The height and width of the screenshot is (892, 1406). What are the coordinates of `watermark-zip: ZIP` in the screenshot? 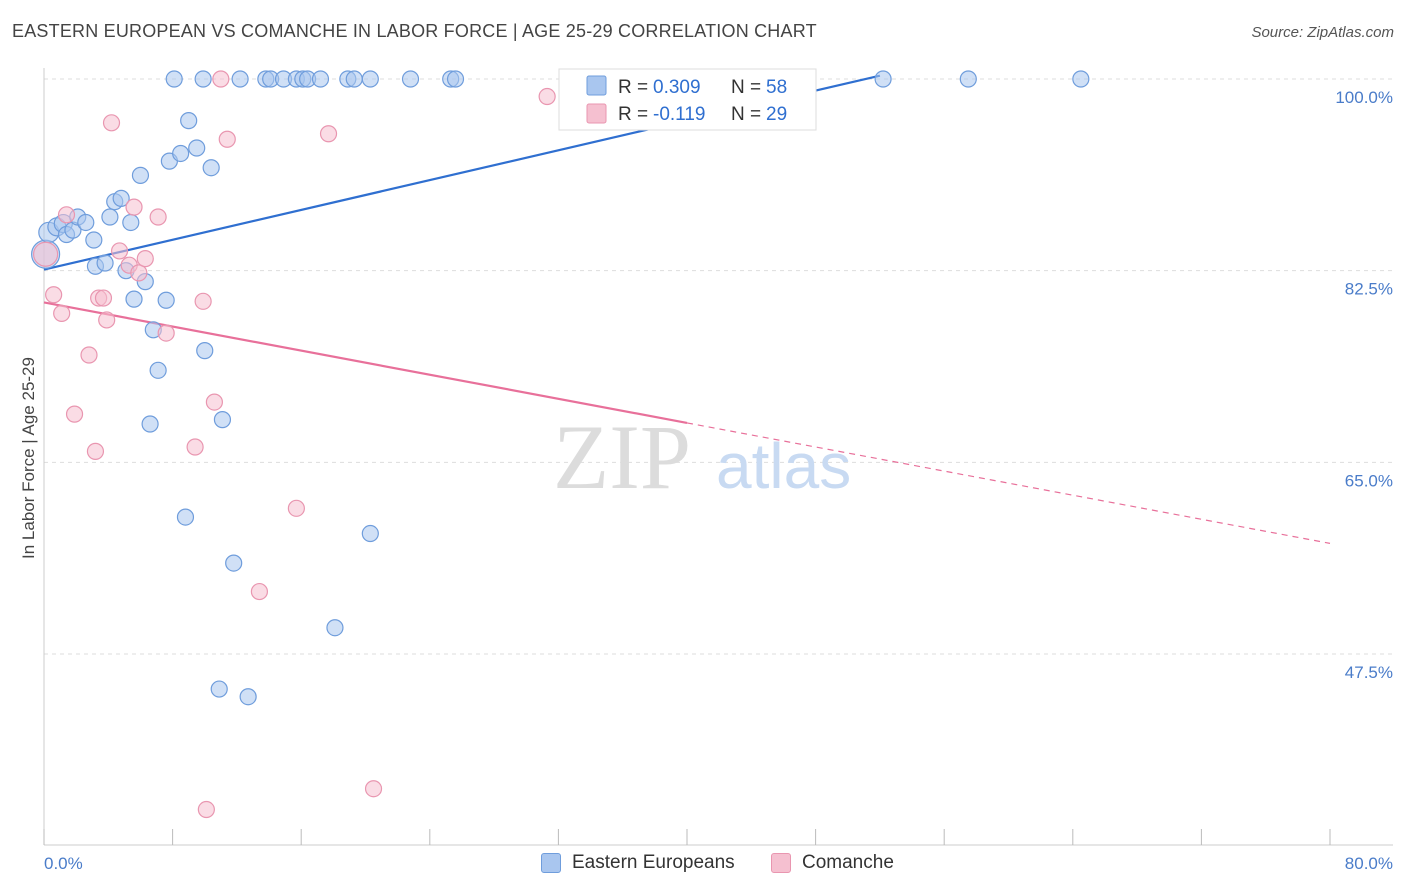 It's located at (622, 457).